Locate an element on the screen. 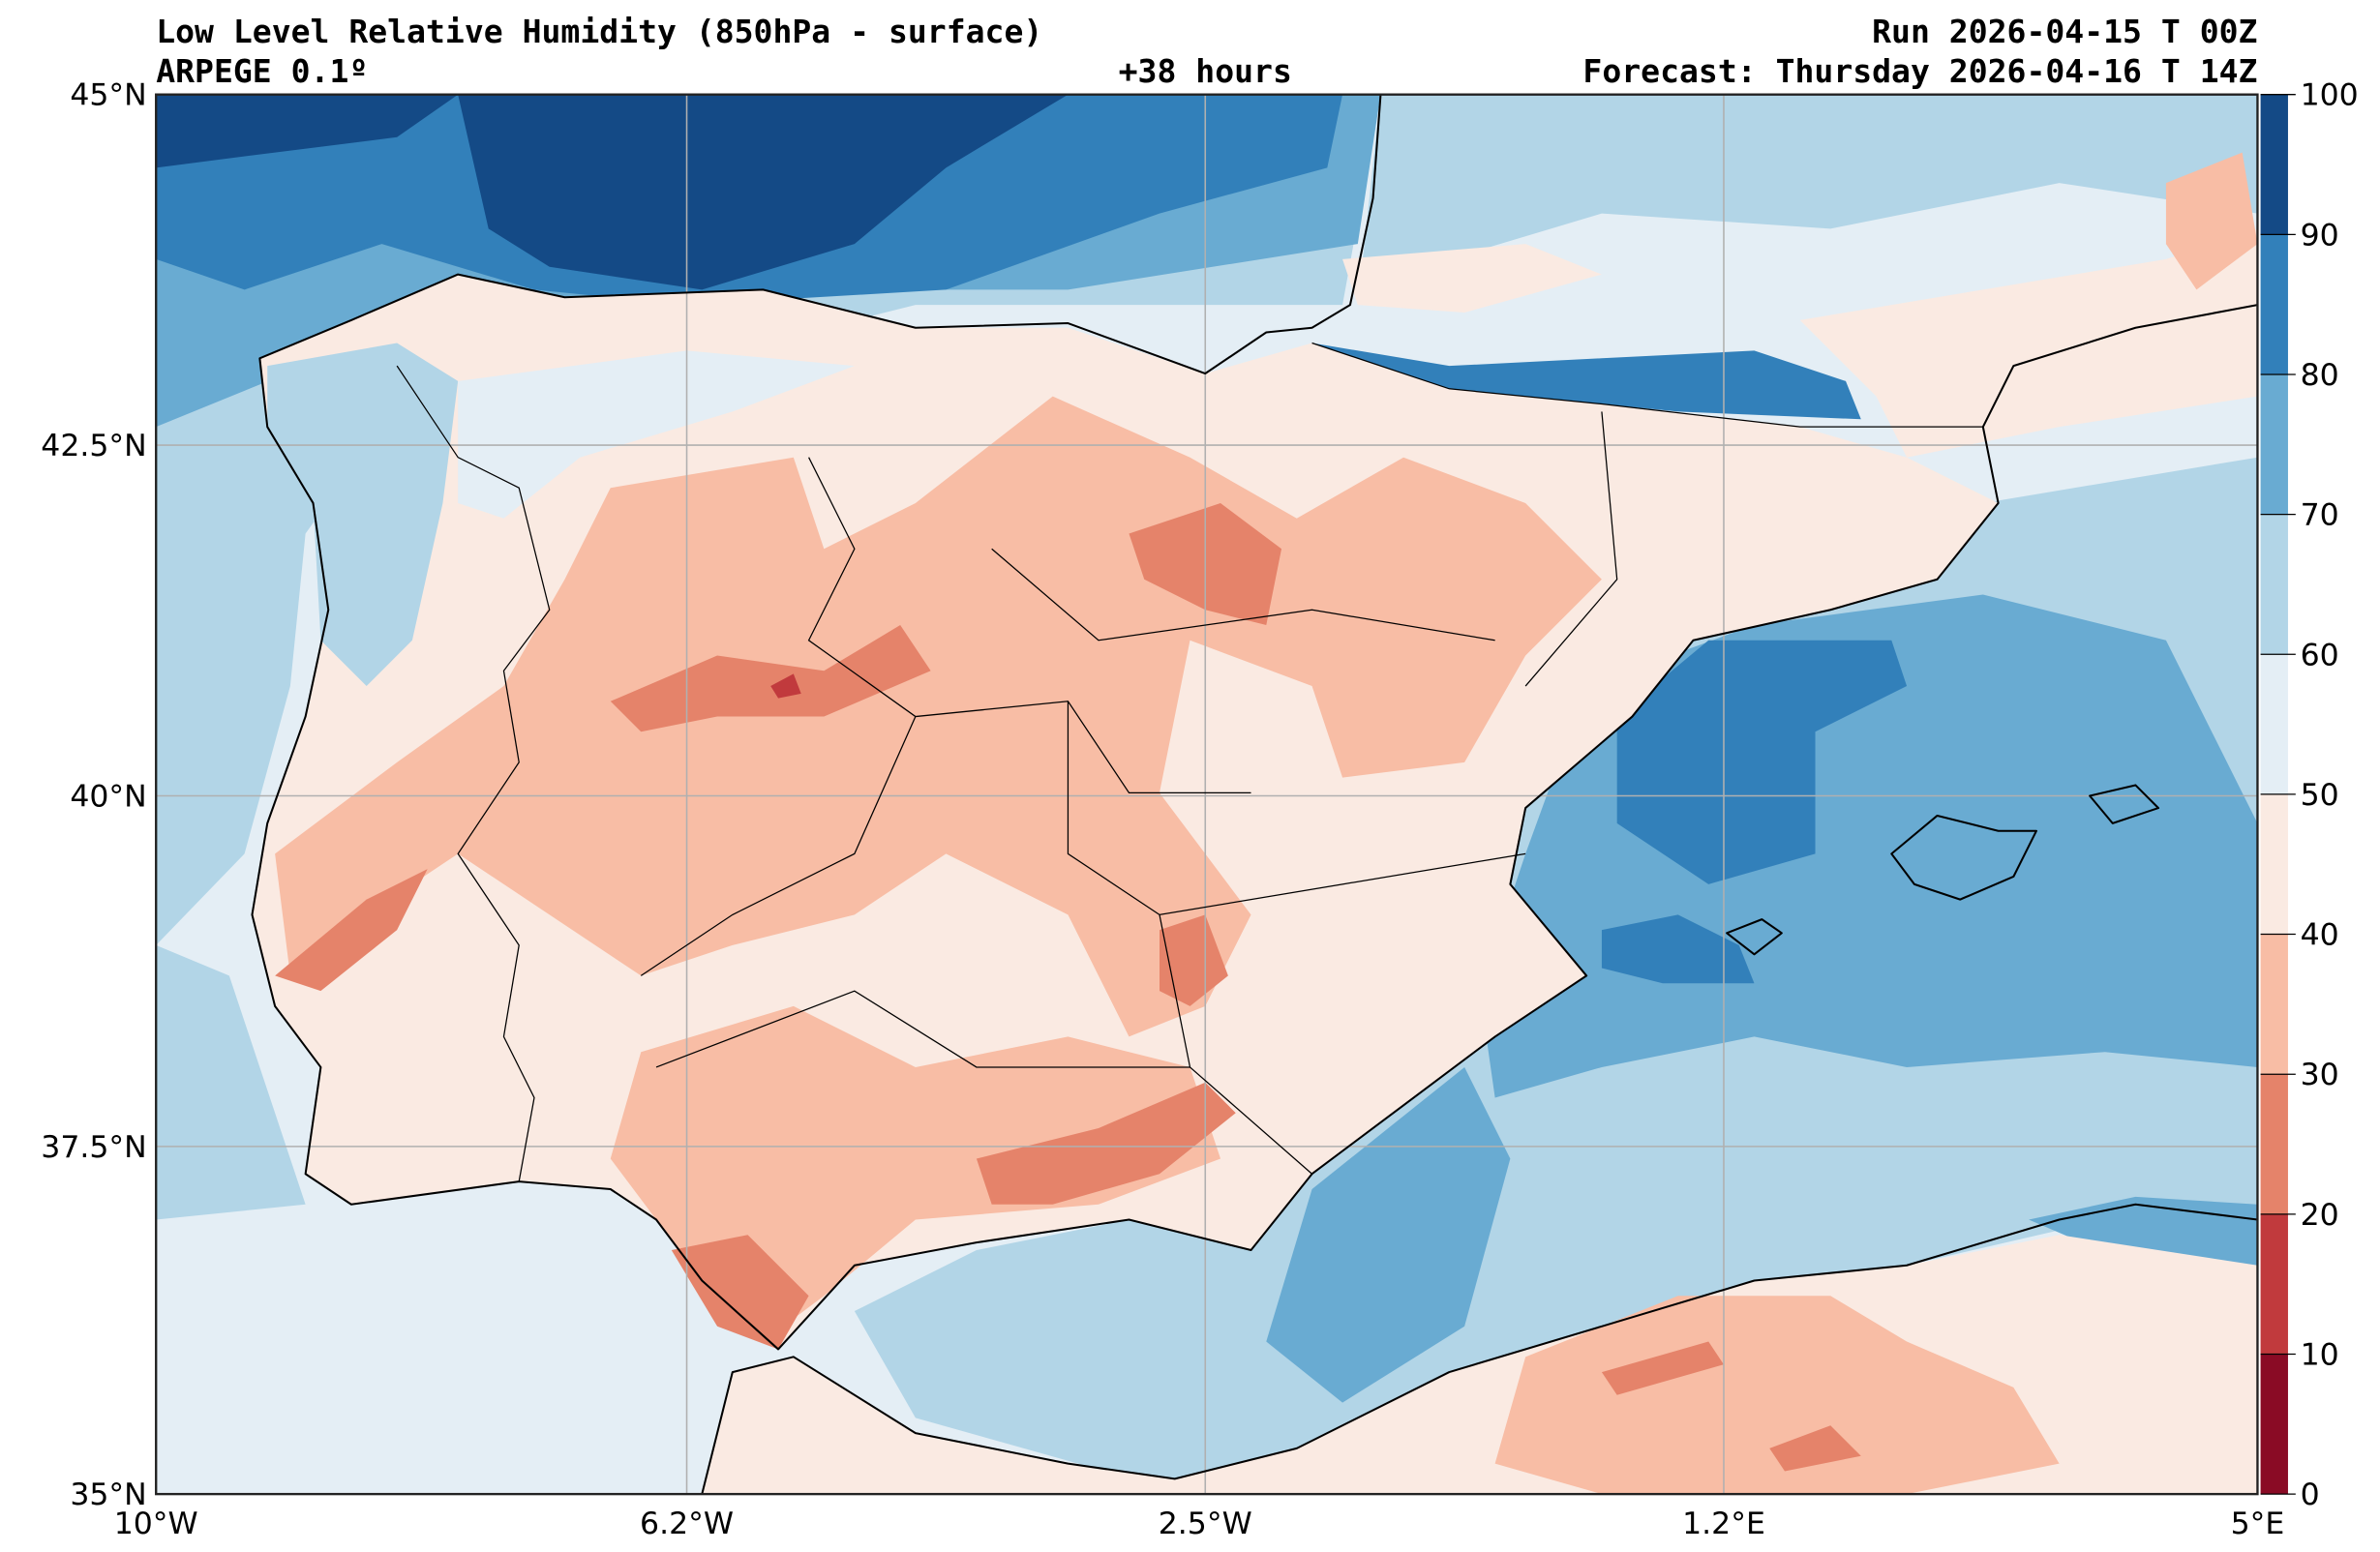  field-20-30-cadiz is located at coordinates (740, 1293).